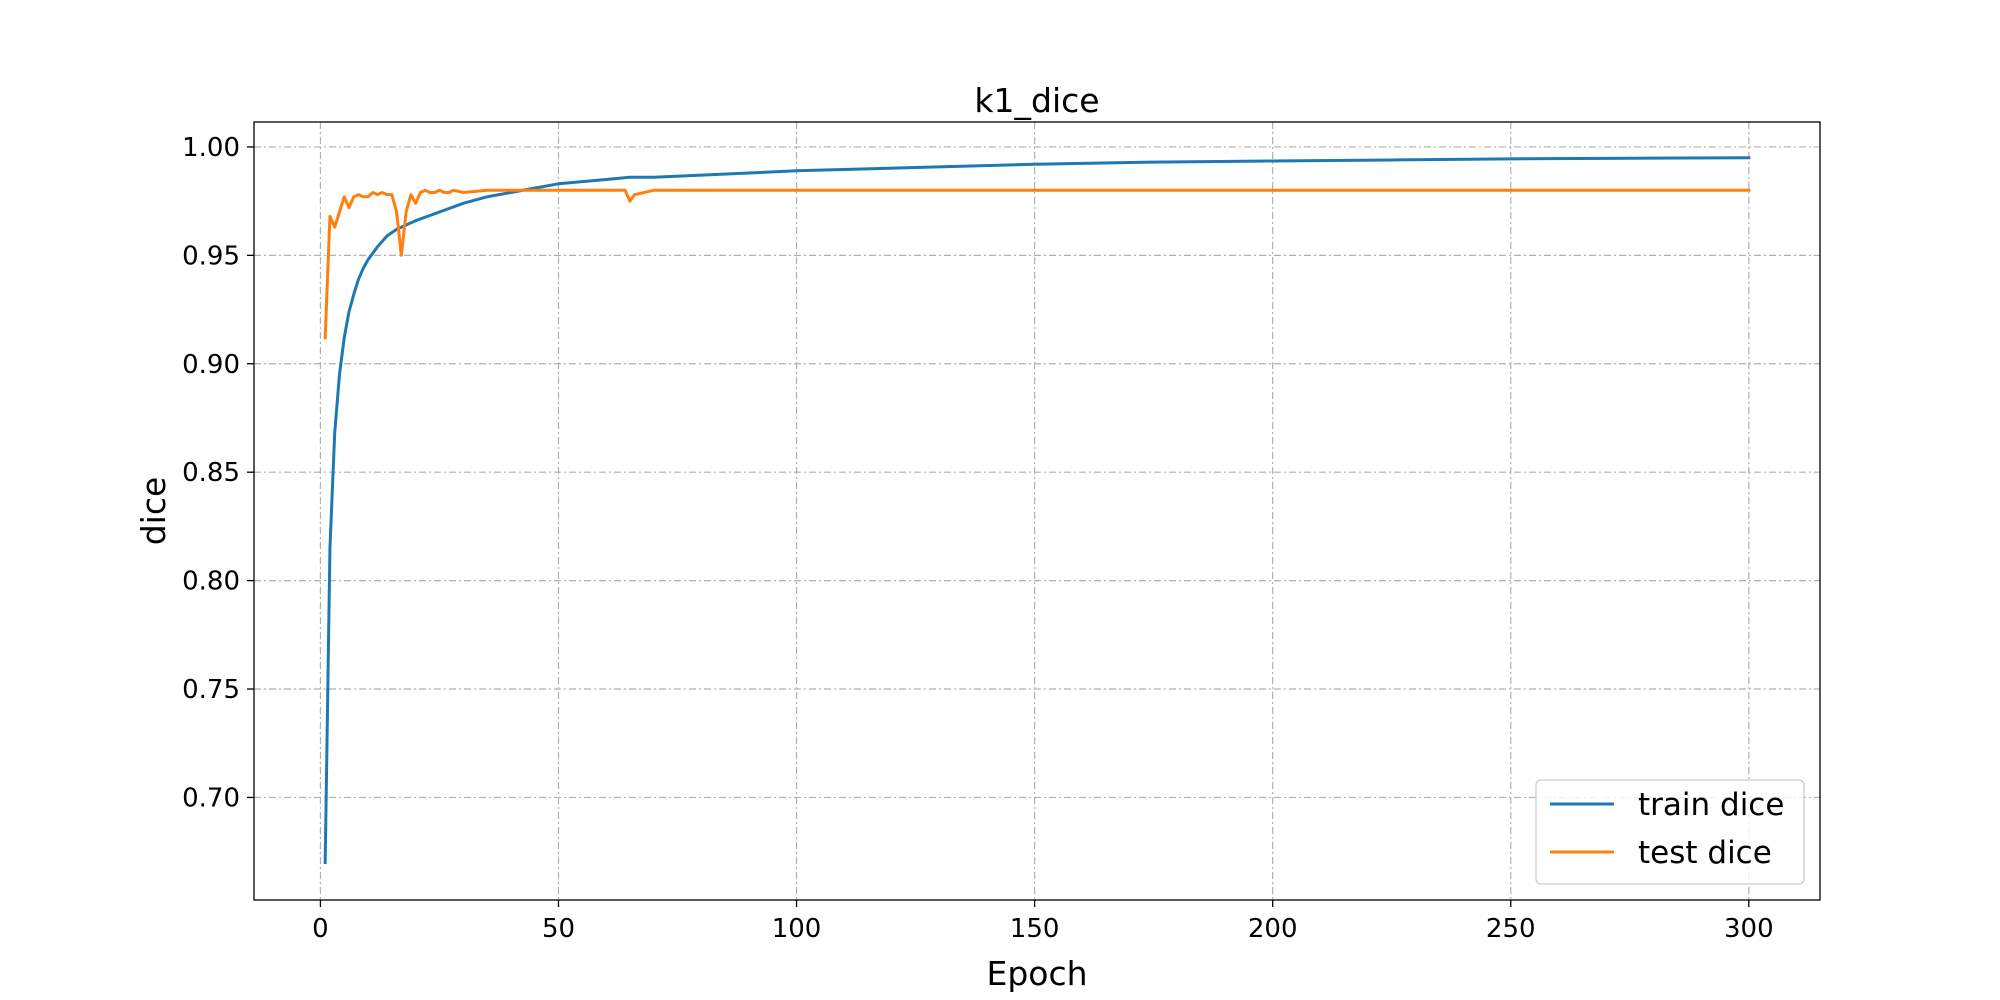 Image resolution: width=2000 pixels, height=1000 pixels. Describe the element at coordinates (1035, 929) in the screenshot. I see `x-tick-label: 150` at that location.